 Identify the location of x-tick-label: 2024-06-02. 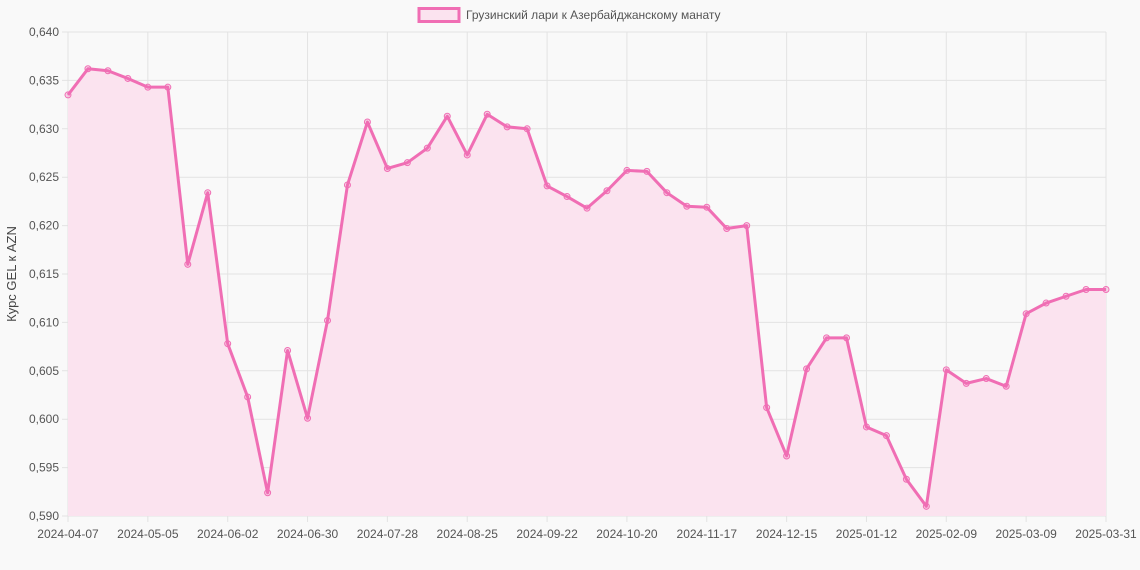
(228, 534).